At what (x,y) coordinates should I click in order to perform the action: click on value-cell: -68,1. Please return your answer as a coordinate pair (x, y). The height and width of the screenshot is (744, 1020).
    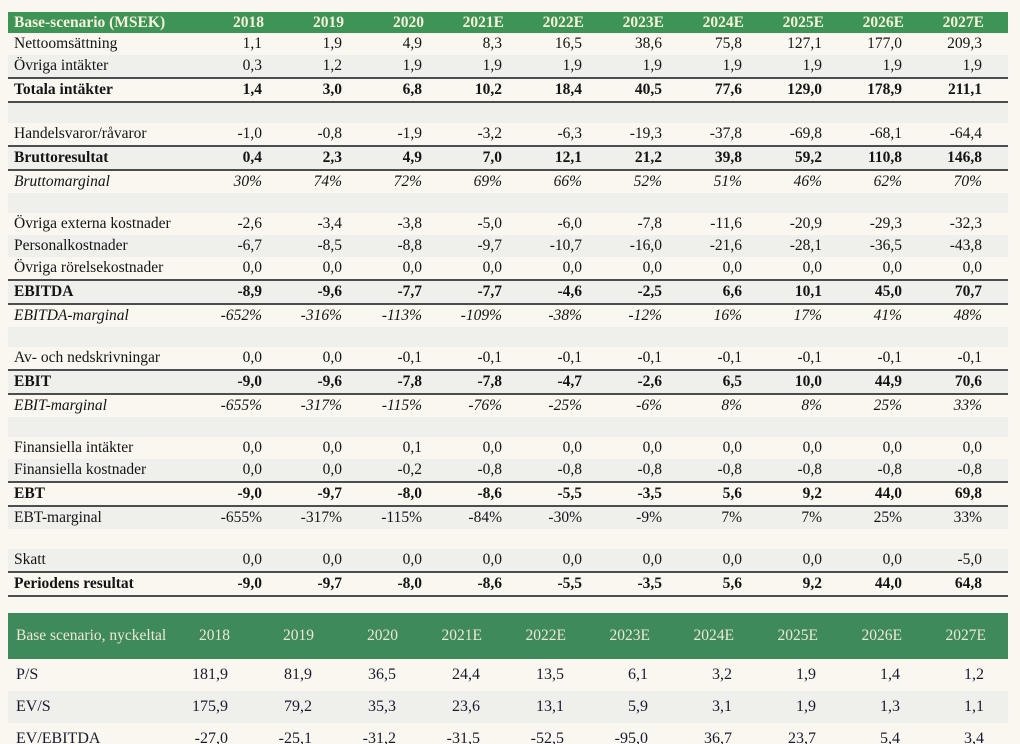
    Looking at the image, I should click on (885, 133).